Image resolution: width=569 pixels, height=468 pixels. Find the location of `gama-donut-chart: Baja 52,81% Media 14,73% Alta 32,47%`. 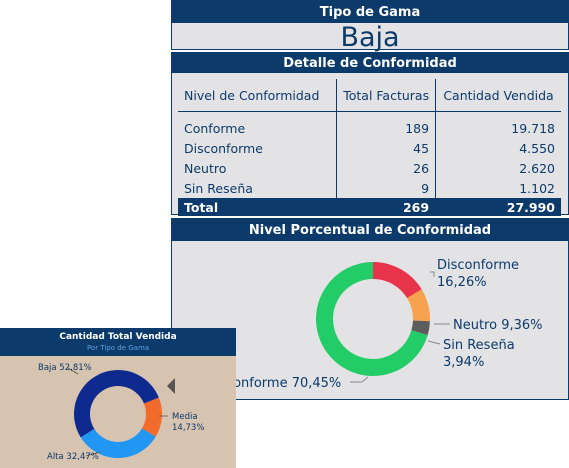

gama-donut-chart: Baja 52,81% Media 14,73% Alta 32,47% is located at coordinates (118, 398).